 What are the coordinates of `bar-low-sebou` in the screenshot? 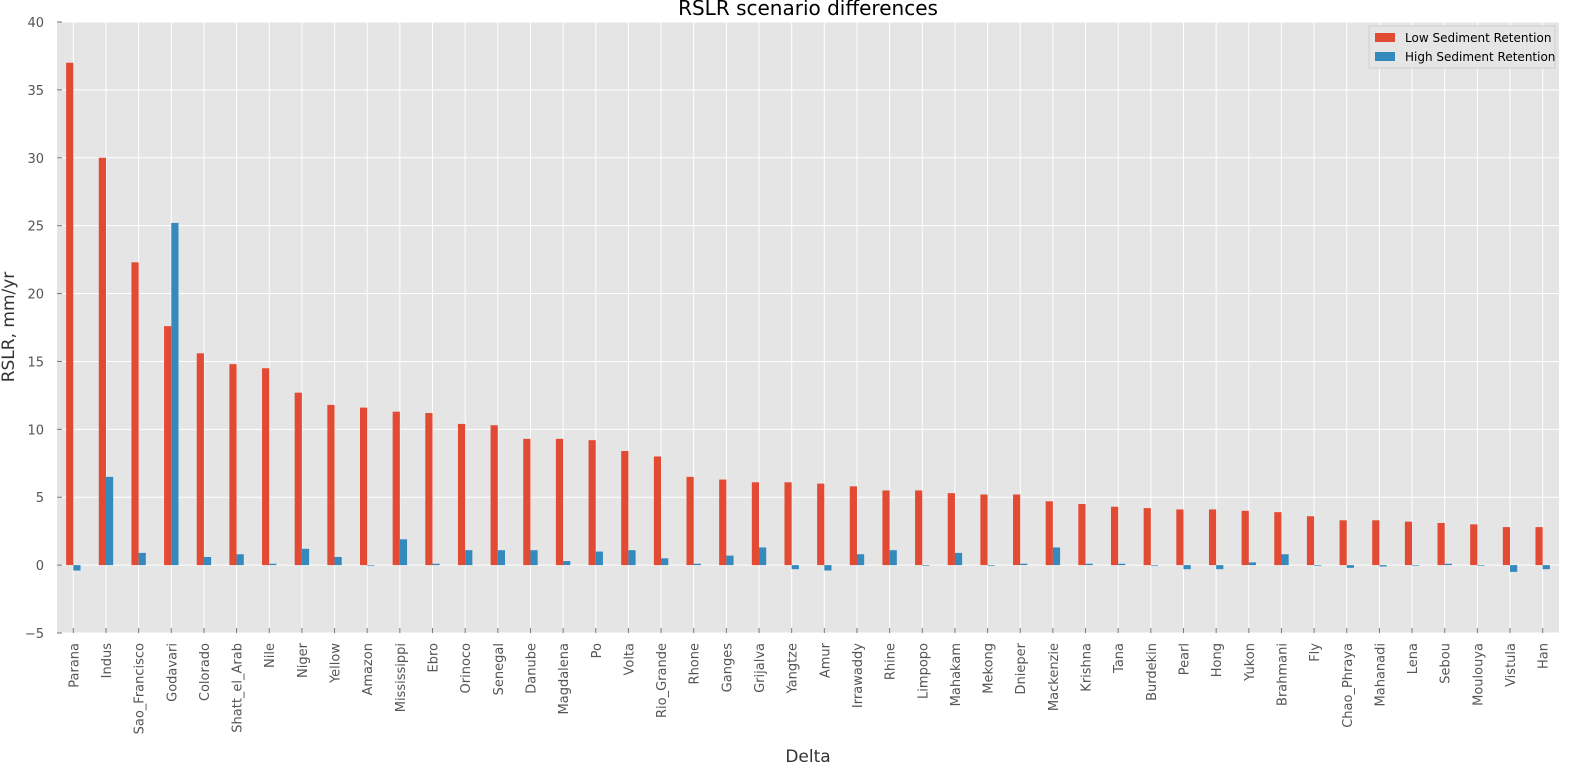 It's located at (1441, 544).